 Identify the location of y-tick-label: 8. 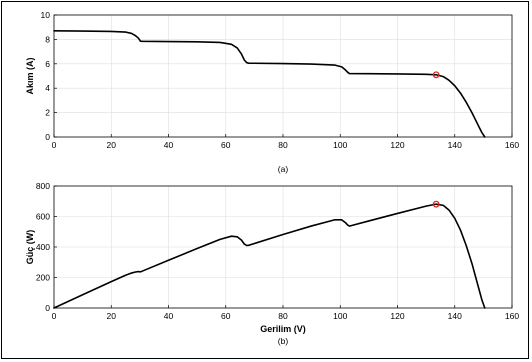
(47, 39).